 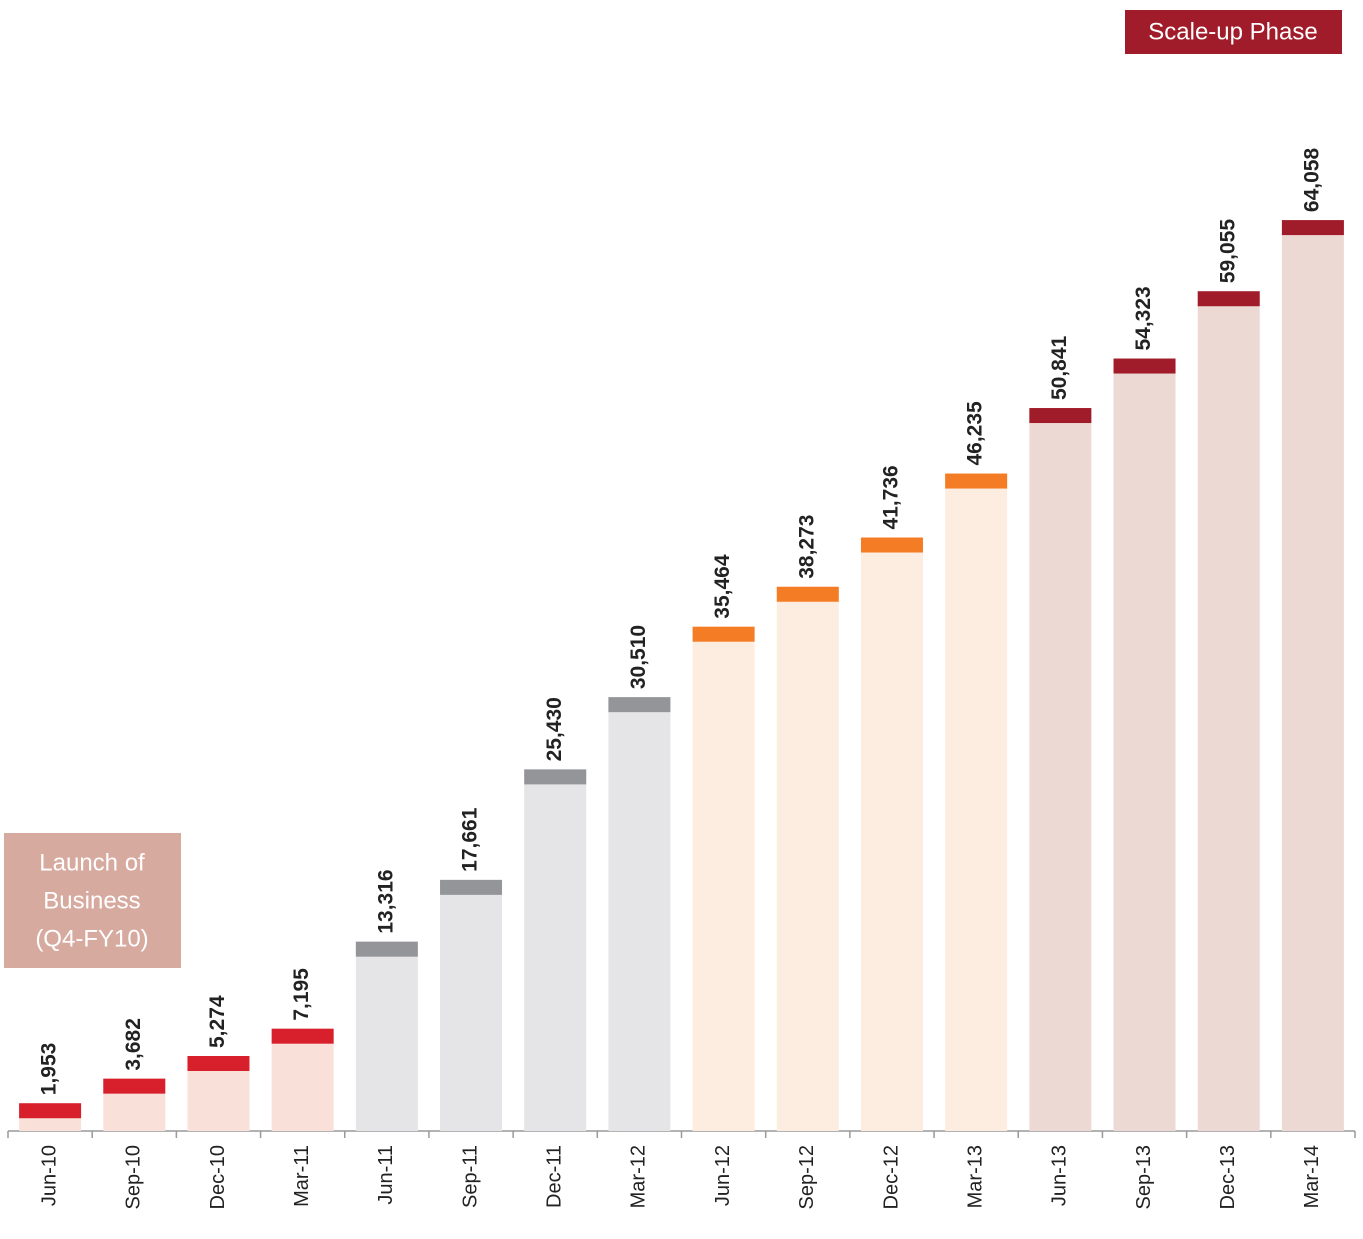 What do you see at coordinates (1060, 1175) in the screenshot?
I see `x-tick-label: Jun-13` at bounding box center [1060, 1175].